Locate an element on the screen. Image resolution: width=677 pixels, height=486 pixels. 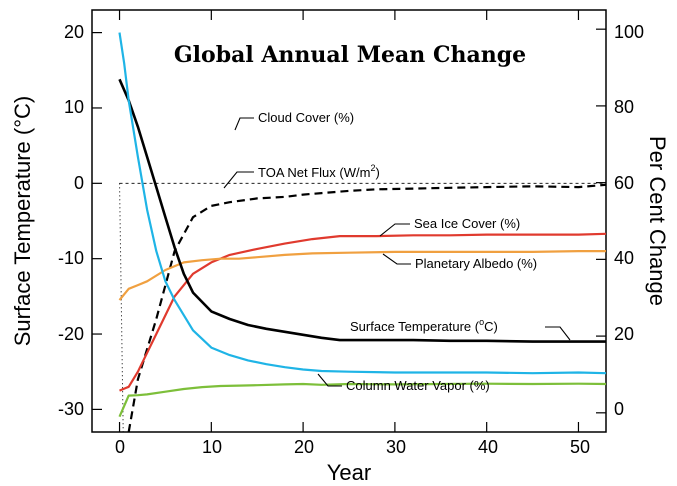
label-column-water-vapor: Column Water Vapor (%) is located at coordinates (418, 385).